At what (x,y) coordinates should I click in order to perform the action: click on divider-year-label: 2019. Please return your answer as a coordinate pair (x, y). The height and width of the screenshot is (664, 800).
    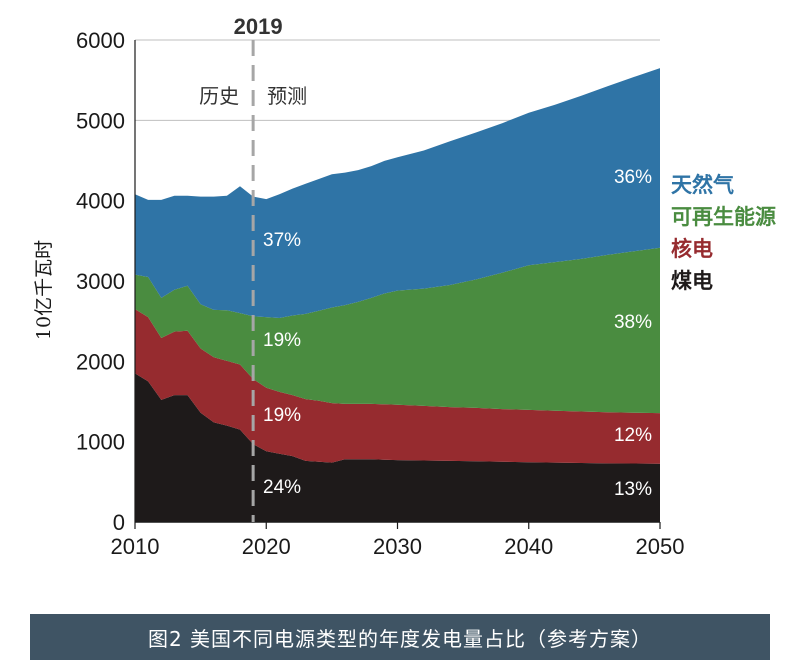
    Looking at the image, I should click on (258, 26).